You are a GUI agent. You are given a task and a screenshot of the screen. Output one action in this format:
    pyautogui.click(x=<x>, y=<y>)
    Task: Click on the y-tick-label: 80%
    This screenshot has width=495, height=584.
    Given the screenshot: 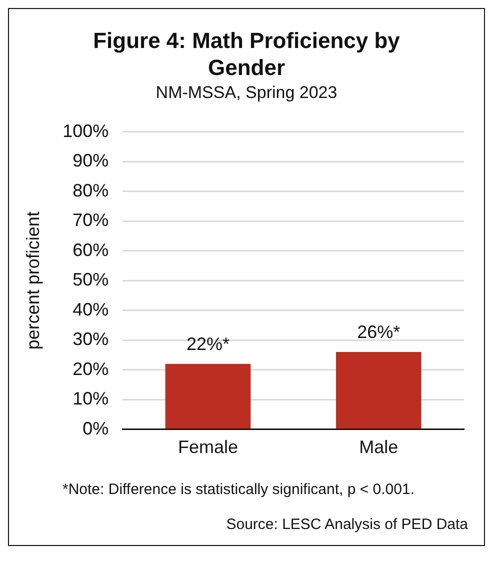 What is the action you would take?
    pyautogui.click(x=90, y=190)
    